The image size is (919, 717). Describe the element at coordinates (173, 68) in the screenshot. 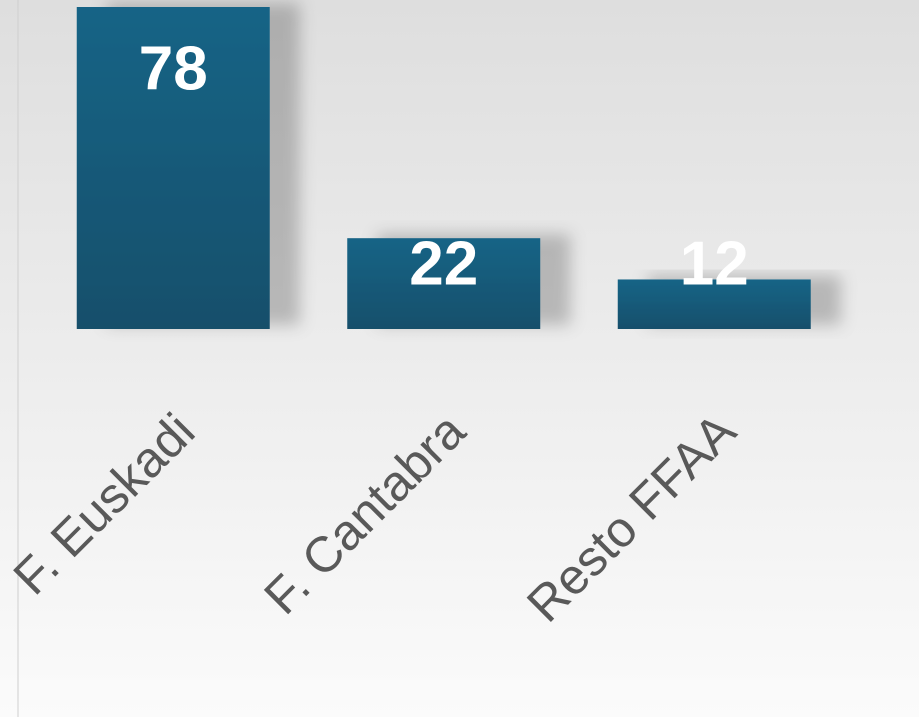

I see `data-label: 78` at that location.